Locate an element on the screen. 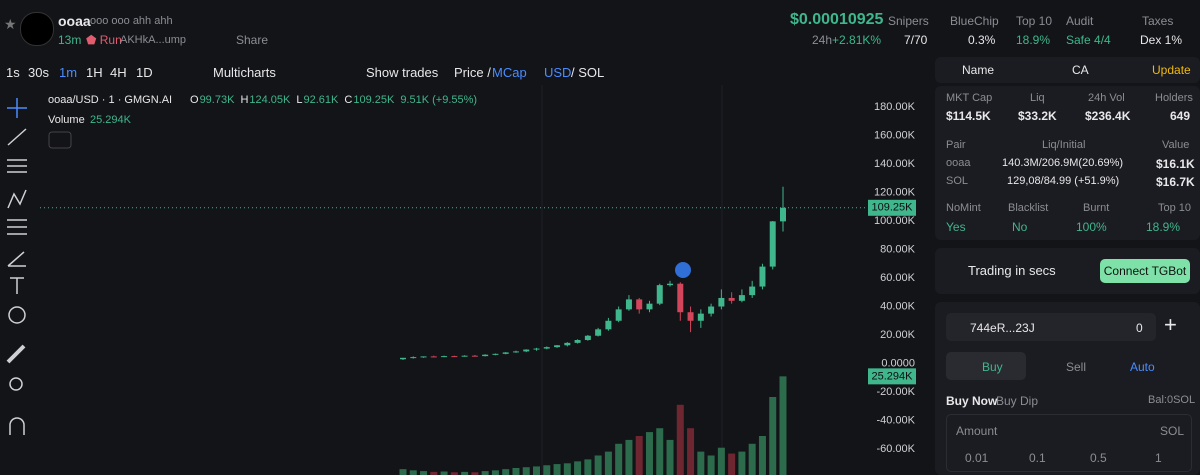 Image resolution: width=1200 pixels, height=475 pixels. mode: Auto is located at coordinates (1142, 367).